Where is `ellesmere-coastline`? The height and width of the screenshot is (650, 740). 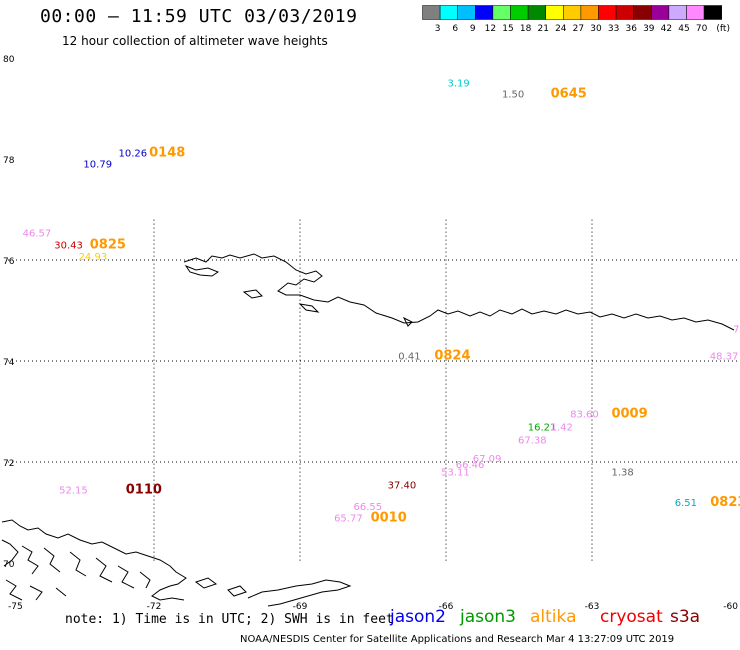 ellesmere-coastline is located at coordinates (459, 292).